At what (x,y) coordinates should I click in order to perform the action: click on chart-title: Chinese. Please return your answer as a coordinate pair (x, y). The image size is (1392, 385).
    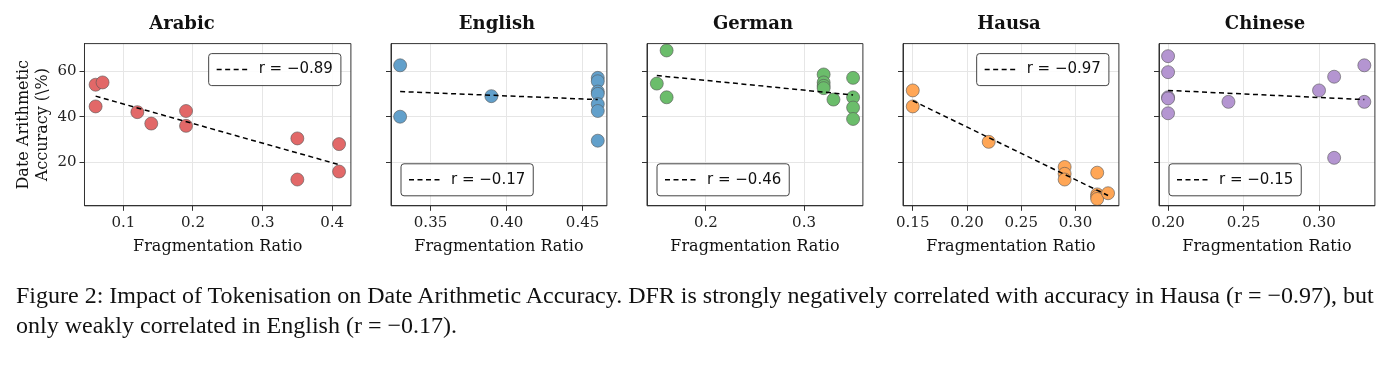
    Looking at the image, I should click on (1265, 23).